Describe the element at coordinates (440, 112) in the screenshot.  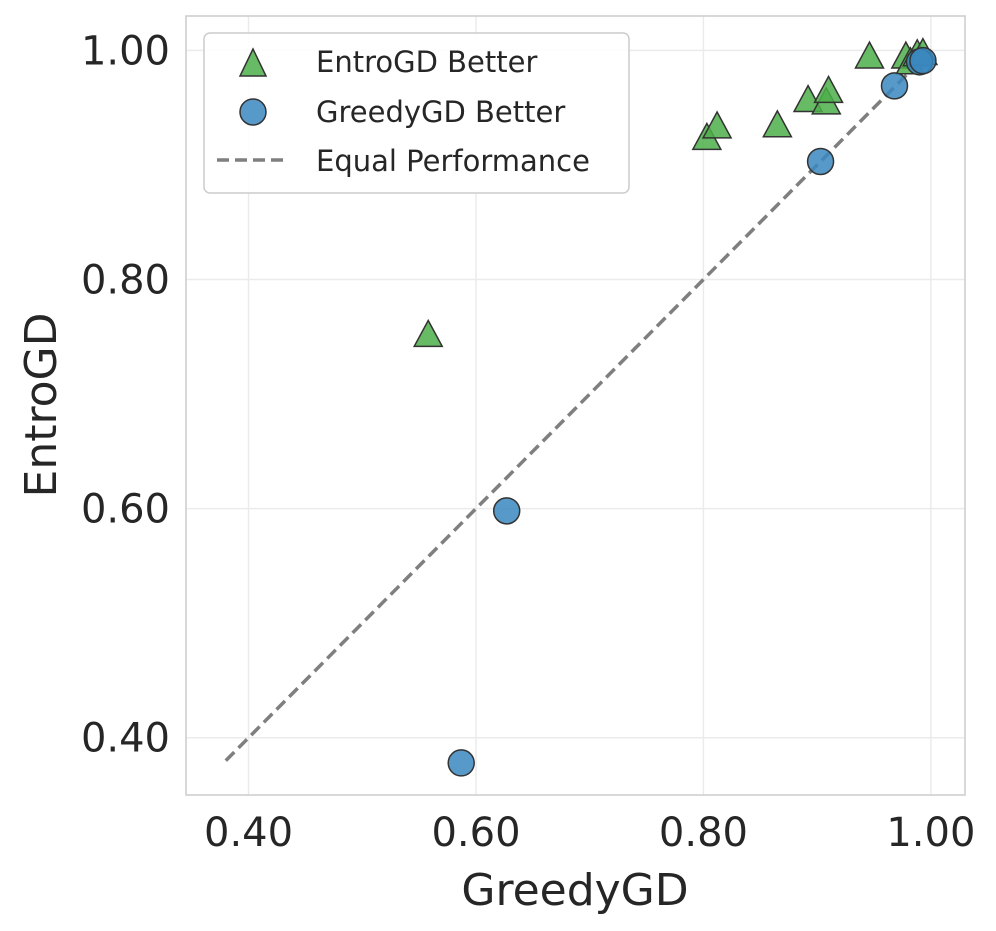
I see `legend-label-greedygd: GreedyGD Better` at that location.